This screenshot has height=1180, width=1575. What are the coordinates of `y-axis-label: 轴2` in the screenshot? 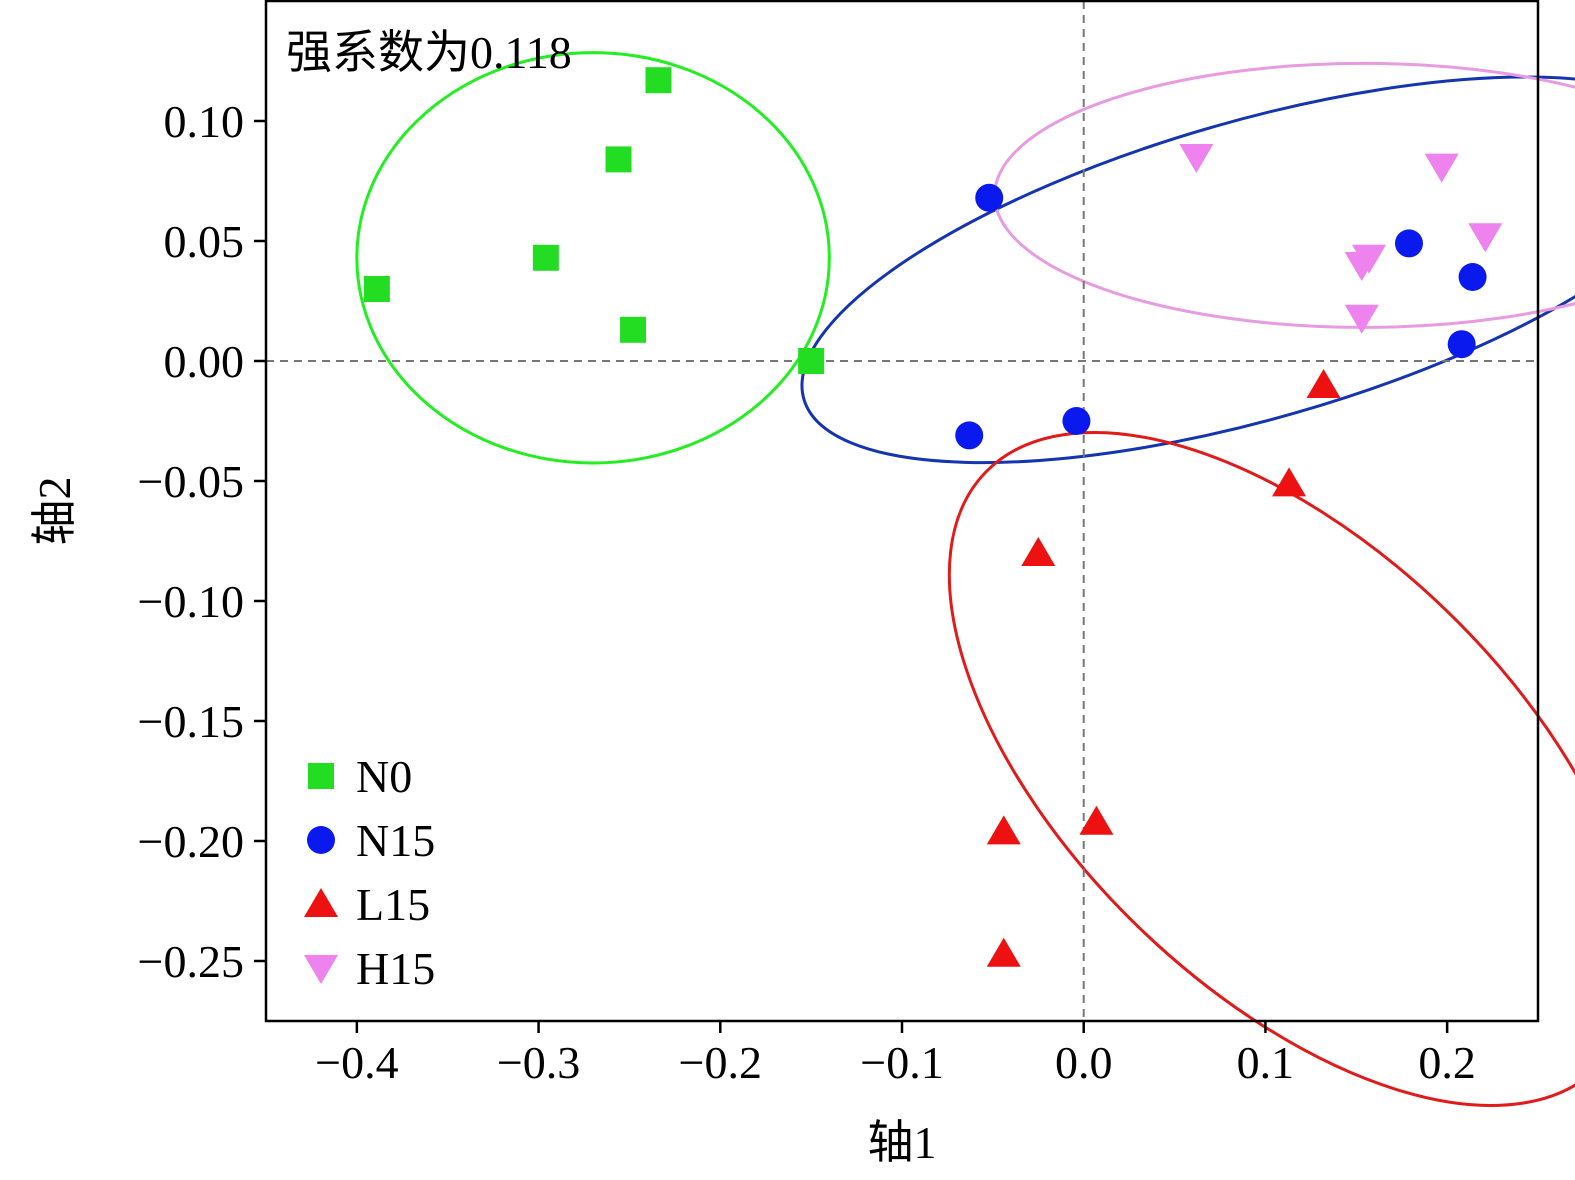 It's located at (54, 511).